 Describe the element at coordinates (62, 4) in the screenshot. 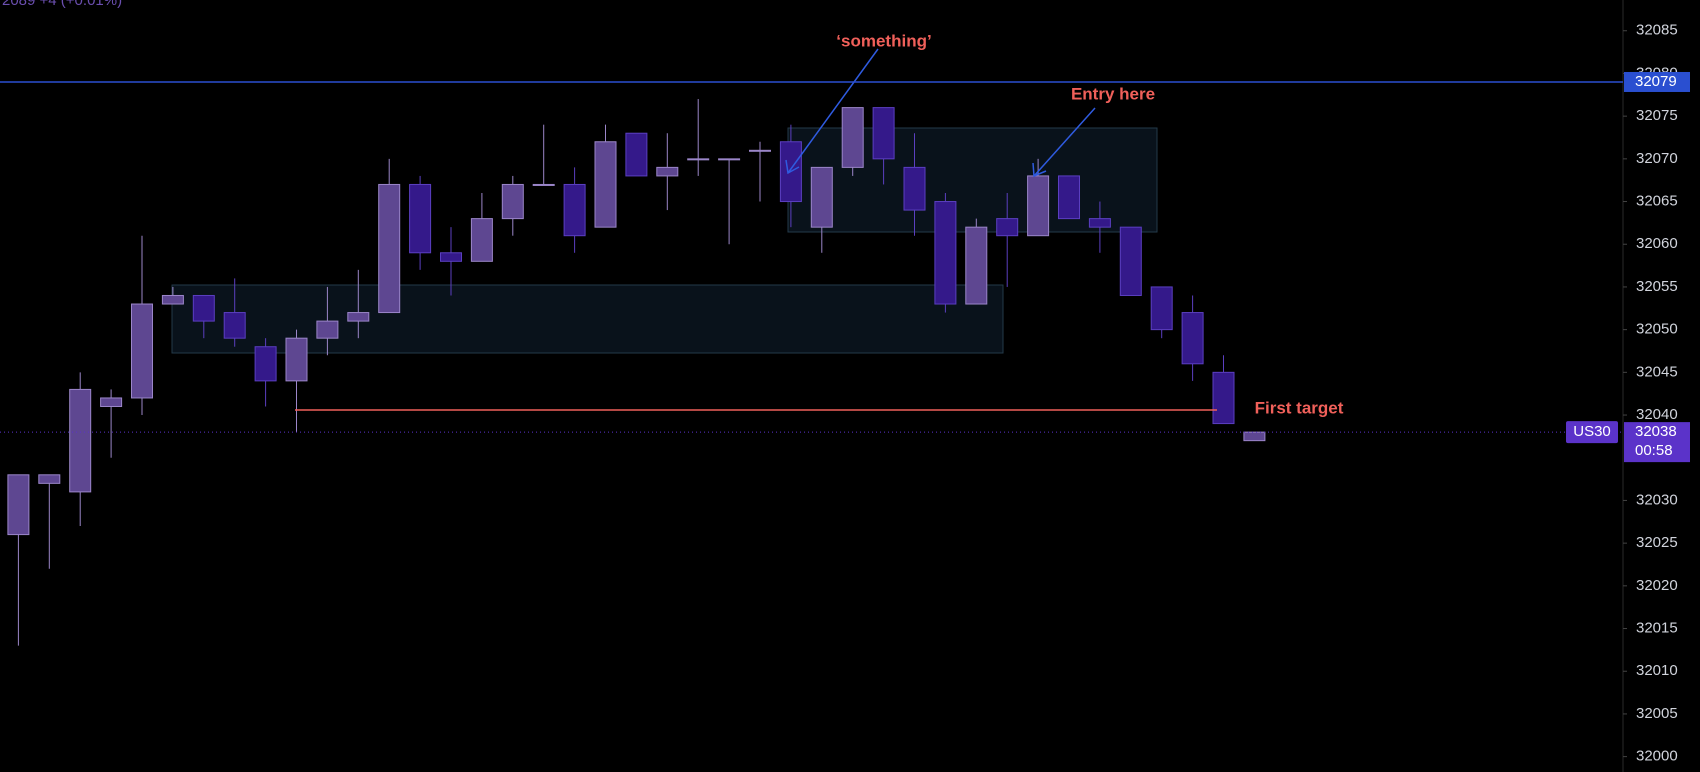

I see `header-text: 2089 +4 (+0.01%)` at that location.